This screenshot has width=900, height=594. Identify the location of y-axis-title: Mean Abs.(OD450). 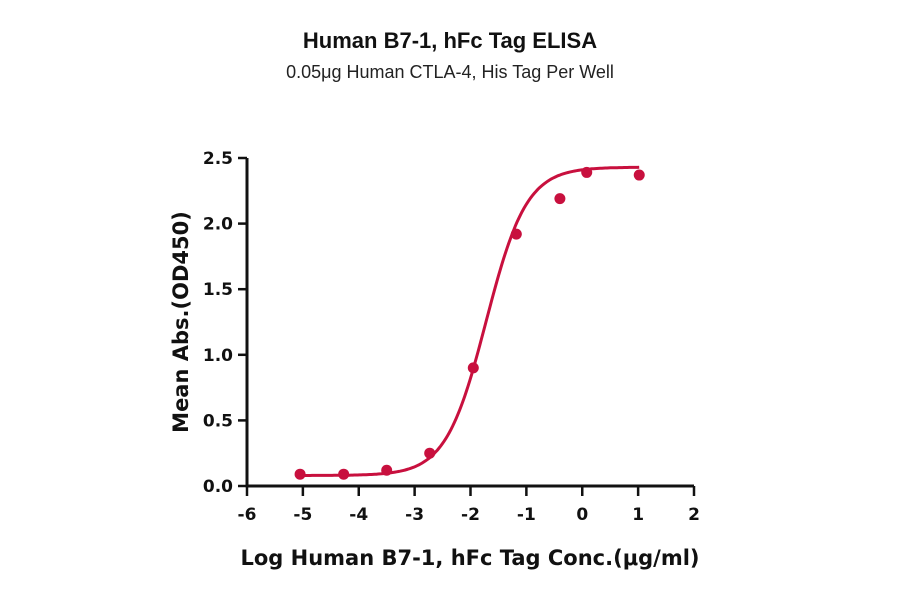
(181, 322).